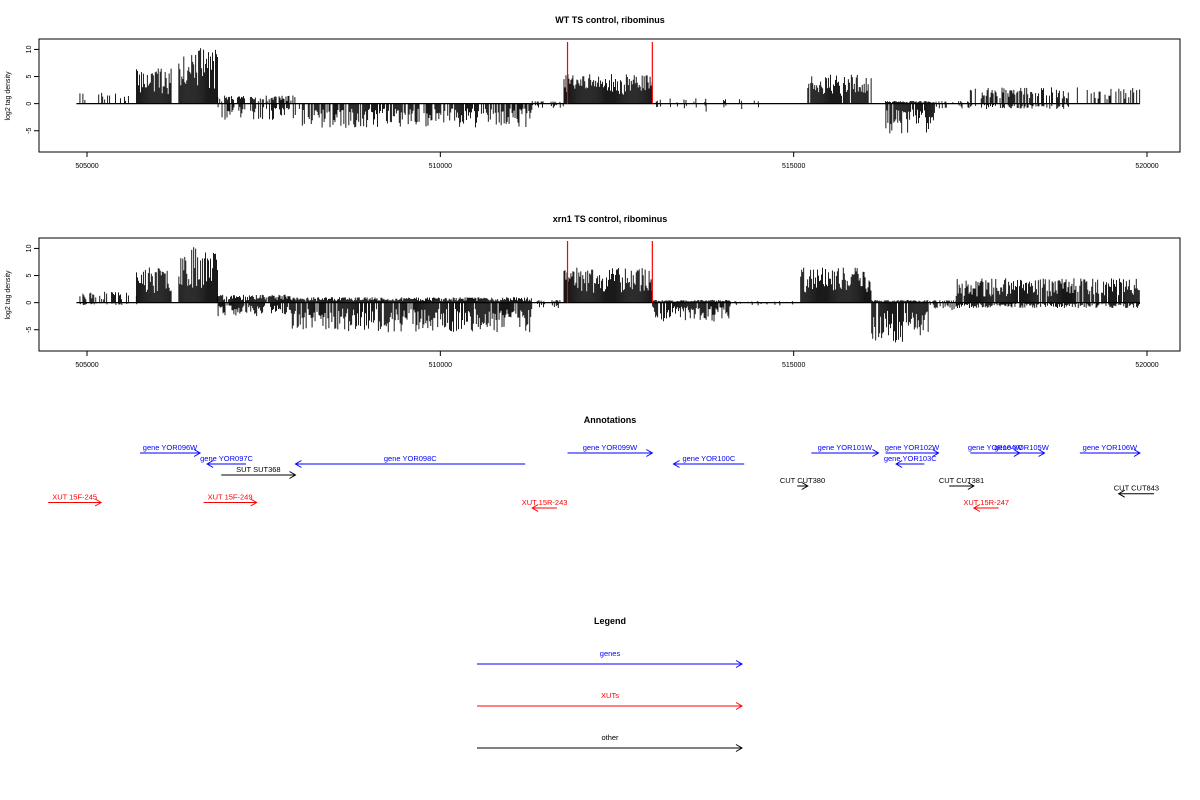 Image resolution: width=1200 pixels, height=800 pixels. What do you see at coordinates (610, 653) in the screenshot?
I see `legend-label: genes` at bounding box center [610, 653].